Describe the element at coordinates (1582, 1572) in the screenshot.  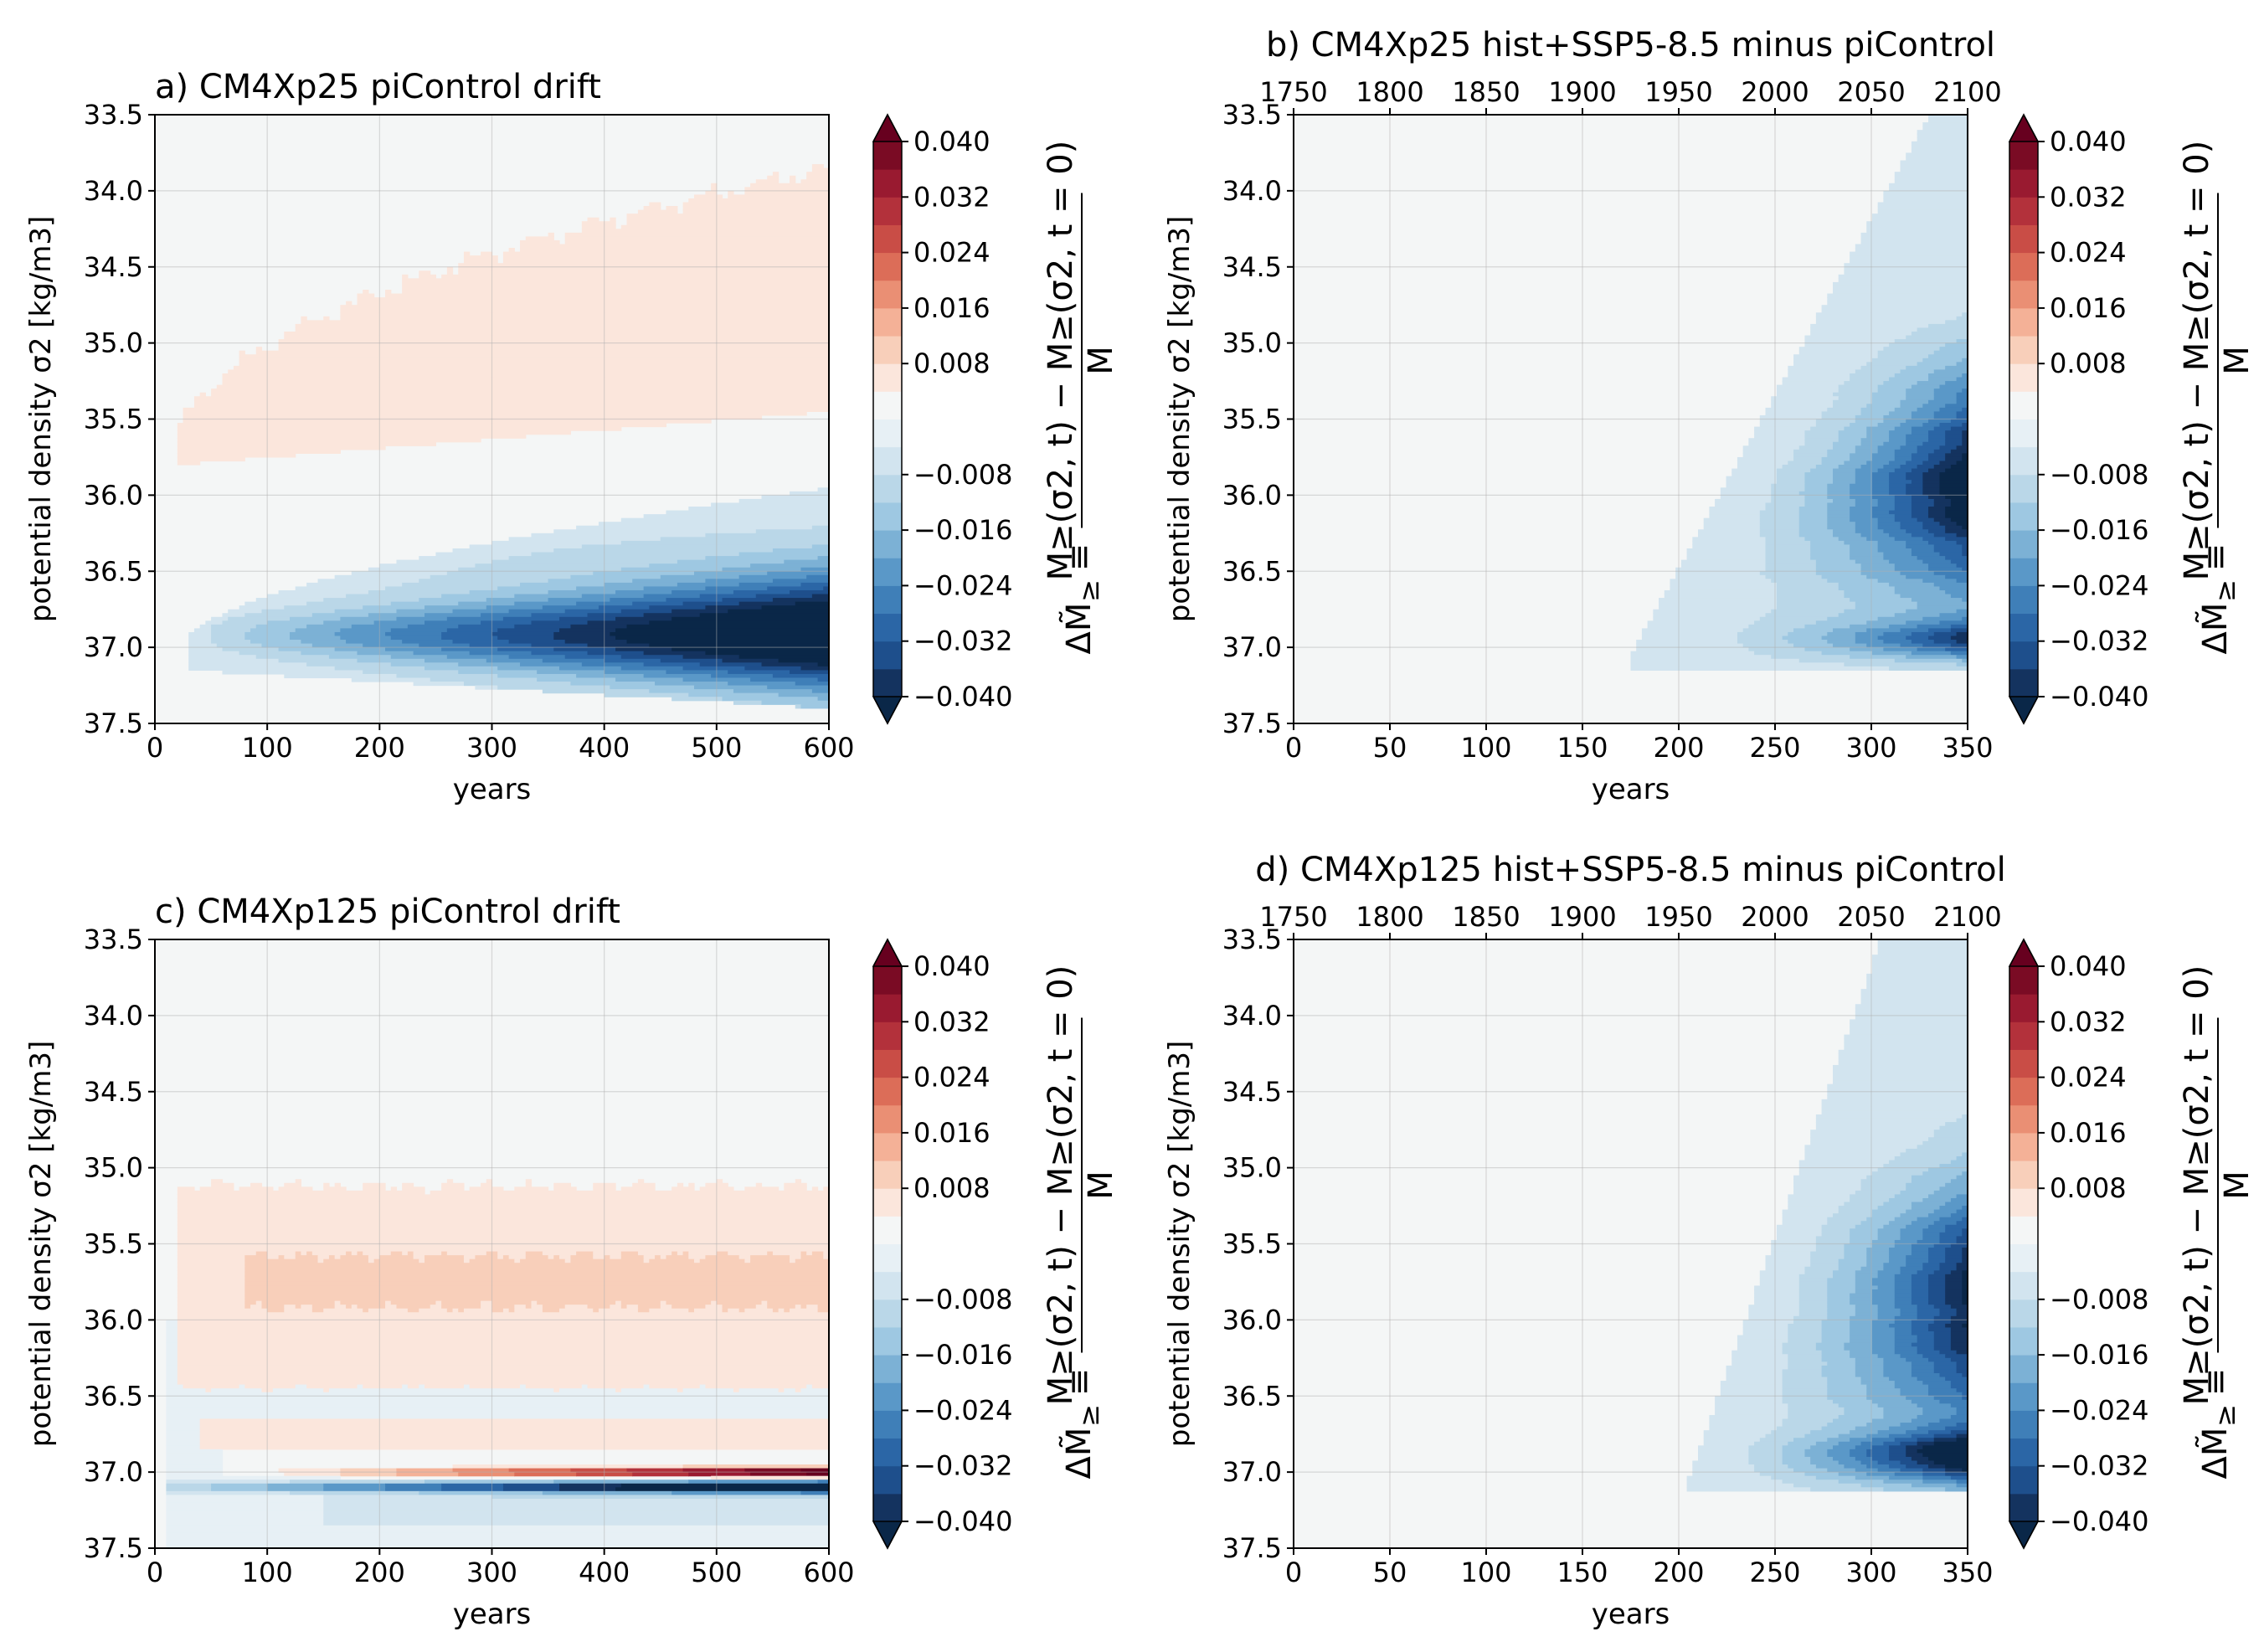
I see `x-tick-label: 150` at that location.